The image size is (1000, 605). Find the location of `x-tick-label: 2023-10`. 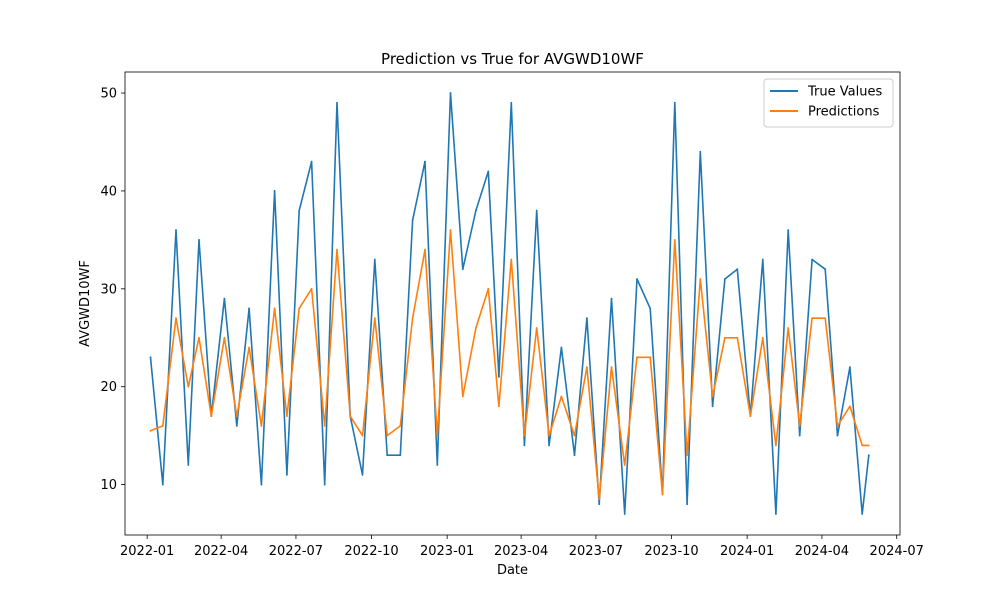

x-tick-label: 2023-10 is located at coordinates (671, 551).